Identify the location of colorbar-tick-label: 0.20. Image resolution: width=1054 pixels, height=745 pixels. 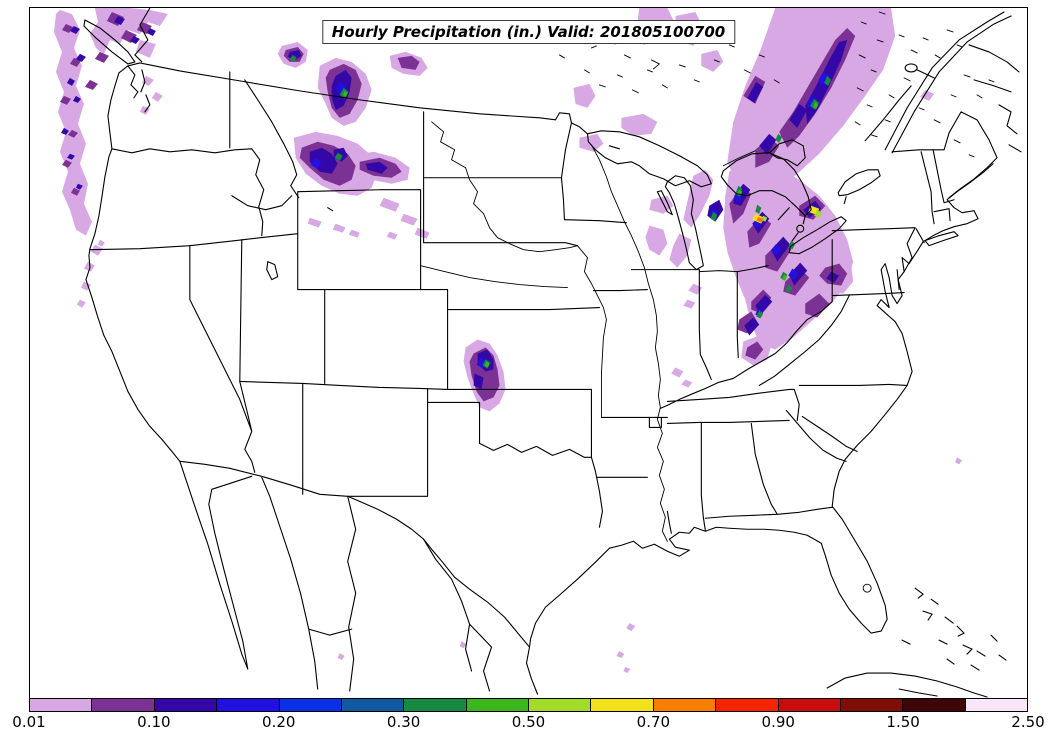
(279, 722).